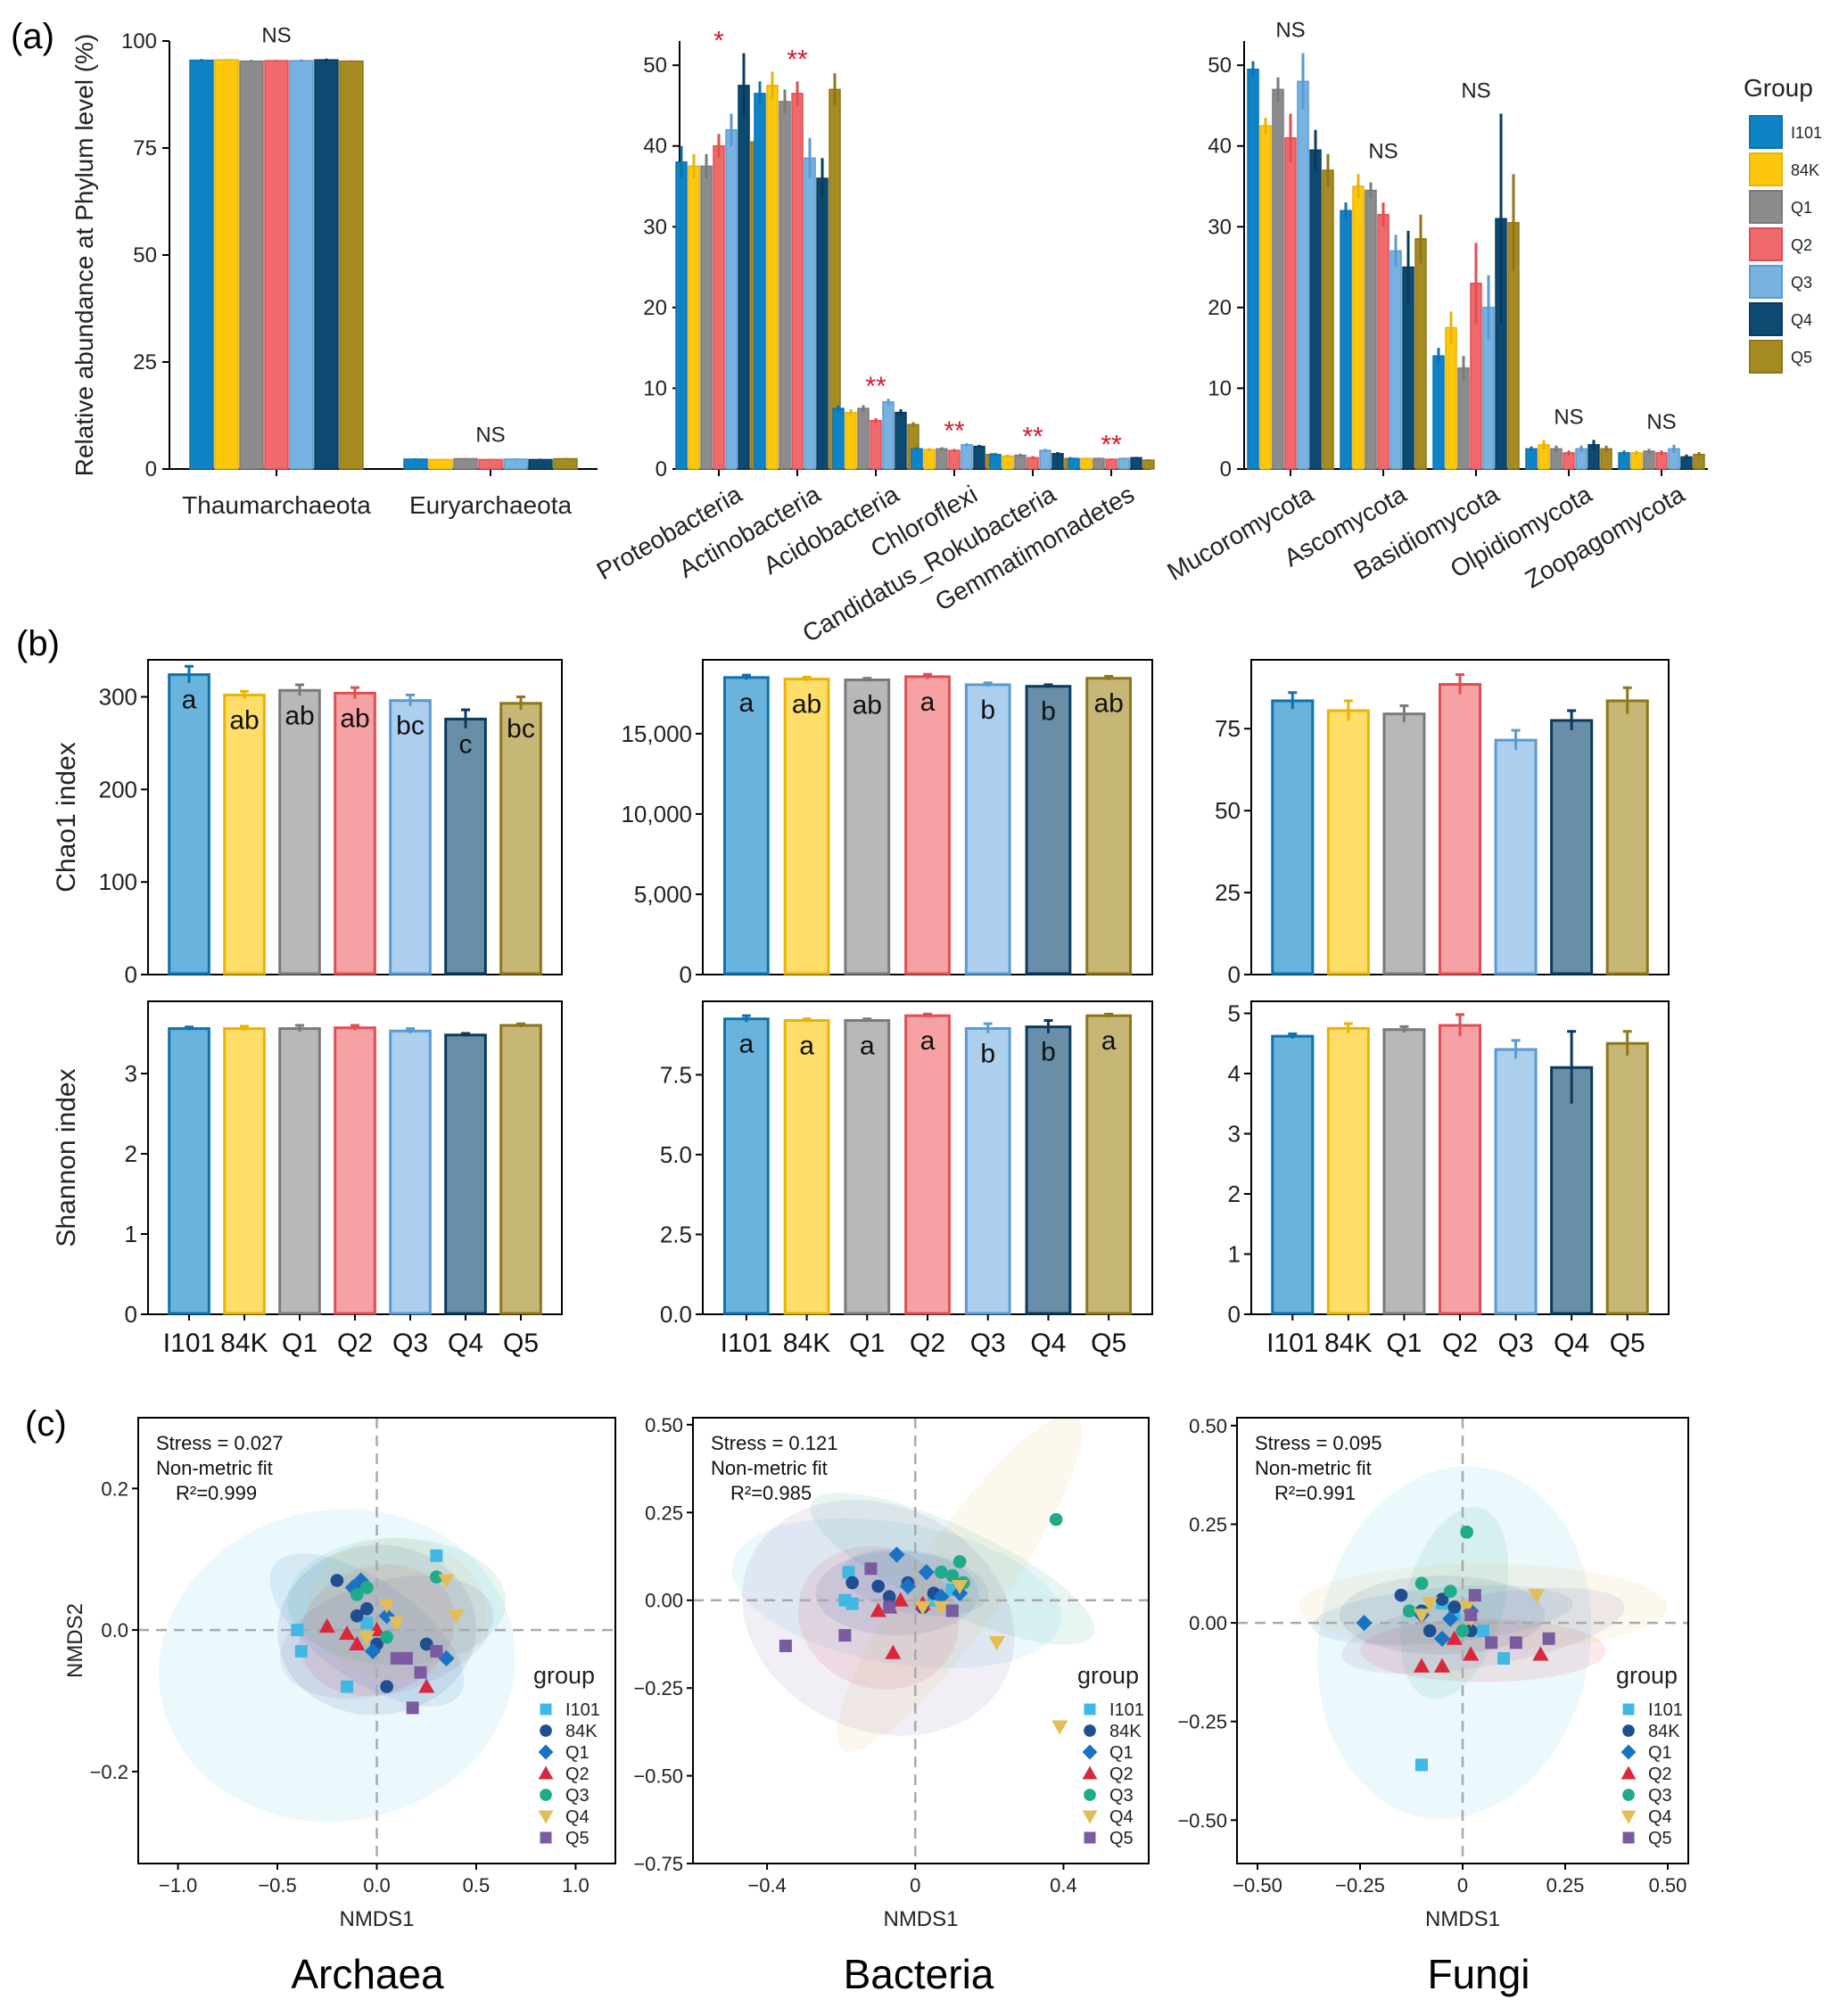 This screenshot has height=2016, width=1839. Describe the element at coordinates (118, 881) in the screenshot. I see `y-tick-label: 100` at that location.